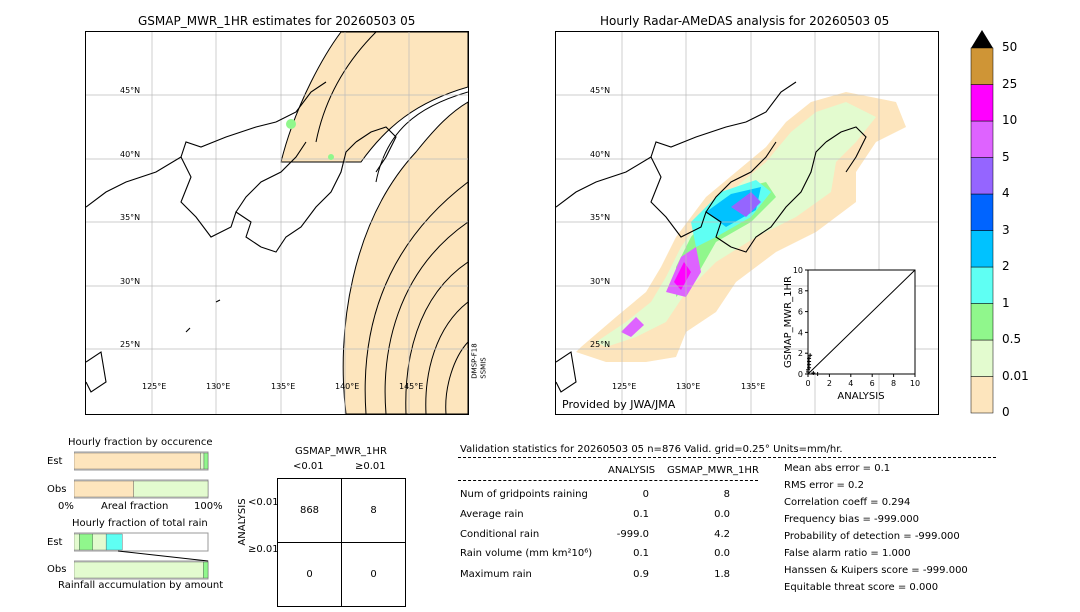 The image size is (1080, 612). What do you see at coordinates (309, 510) in the screenshot?
I see `contingency-cell: 868` at bounding box center [309, 510].